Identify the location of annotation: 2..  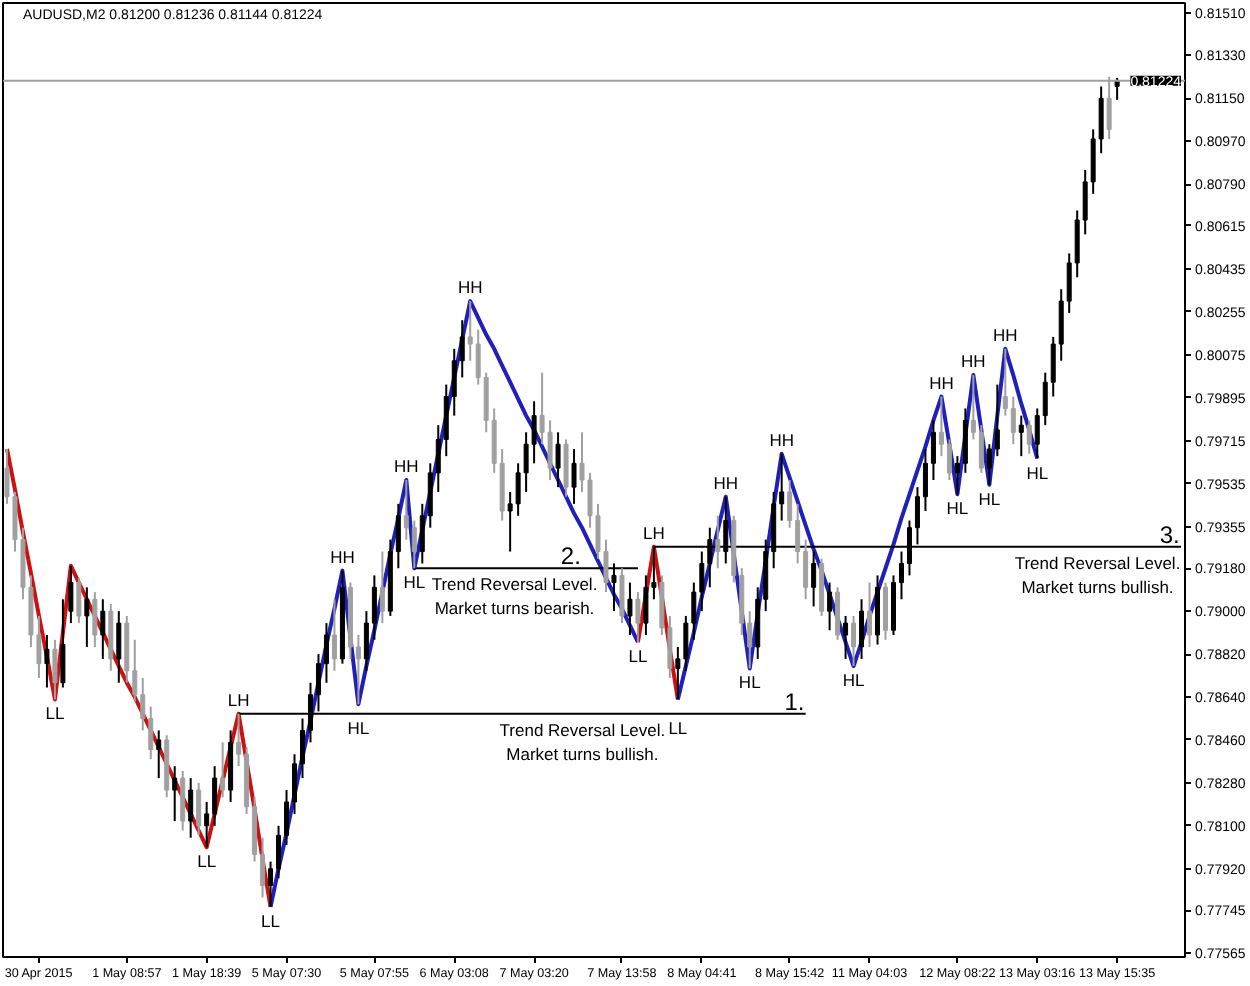
(570, 556).